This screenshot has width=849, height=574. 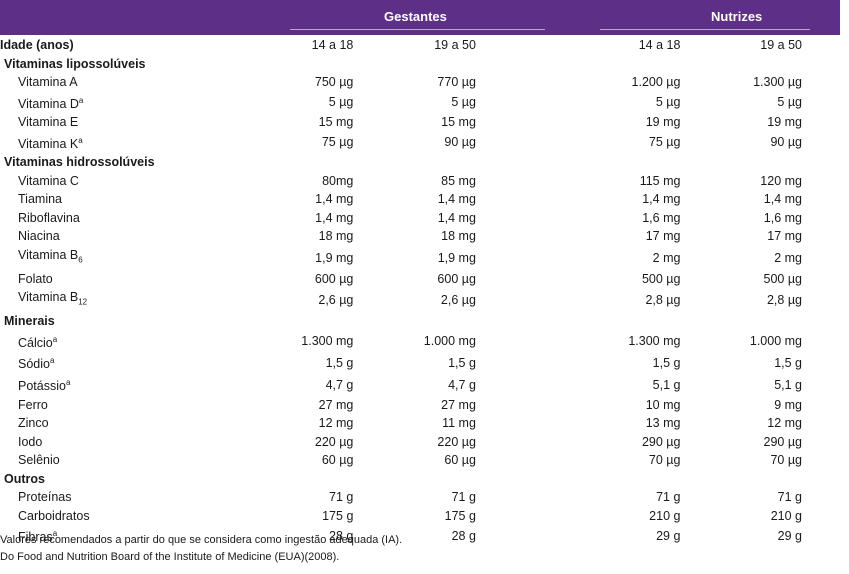 What do you see at coordinates (401, 279) in the screenshot?
I see `table-row: Folato 600 µg 600 µg 500 µg 500 µg` at bounding box center [401, 279].